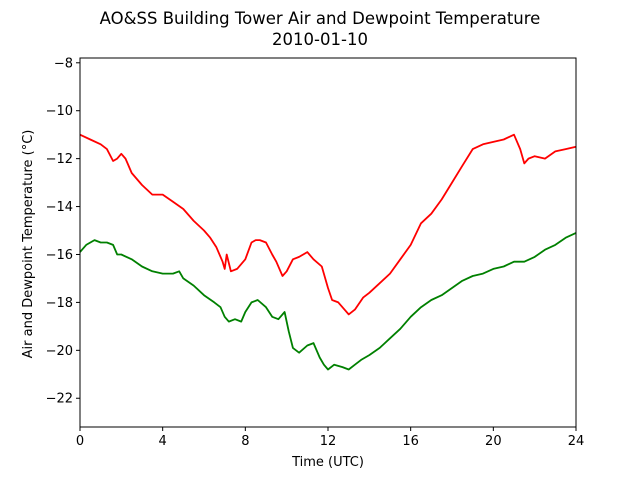  I want to click on x-tick-label: 12, so click(328, 441).